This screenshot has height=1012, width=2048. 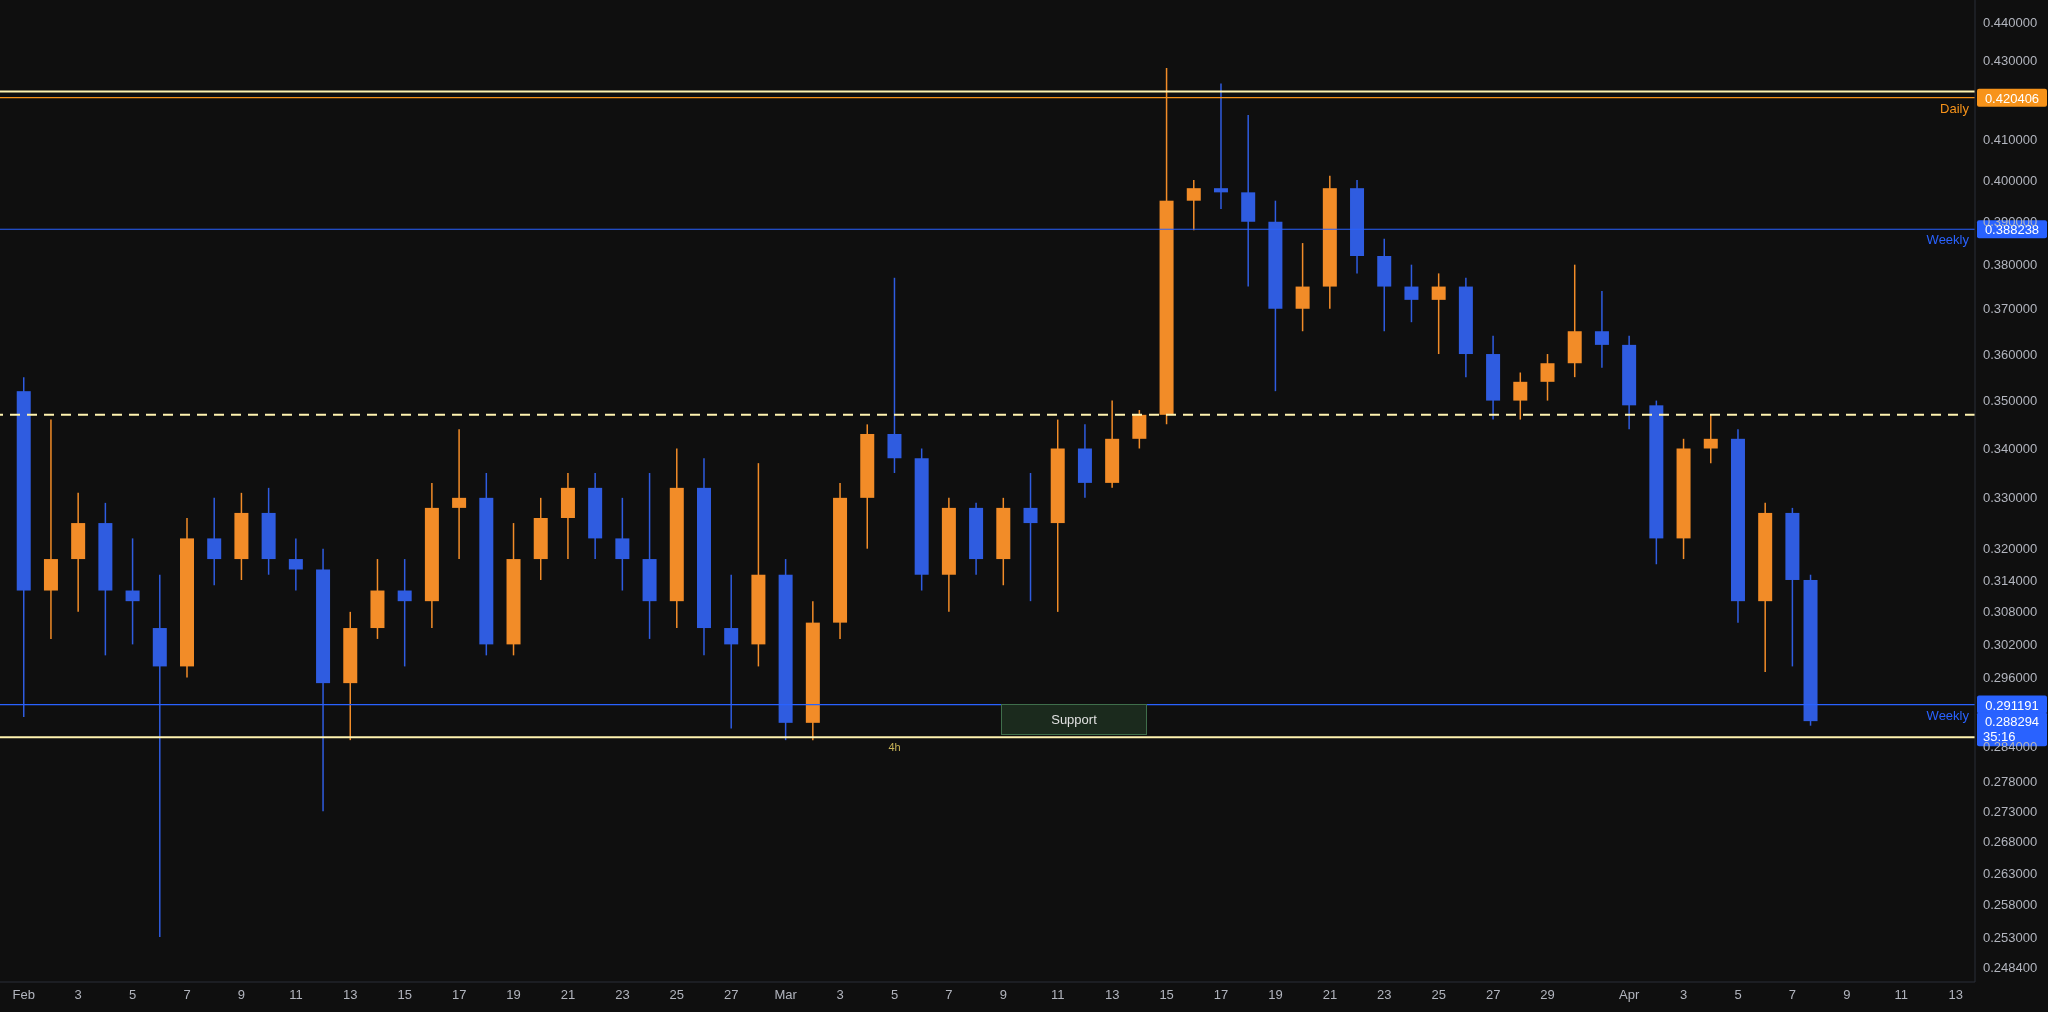 I want to click on y-tick-label: 0.278000, so click(x=2010, y=781).